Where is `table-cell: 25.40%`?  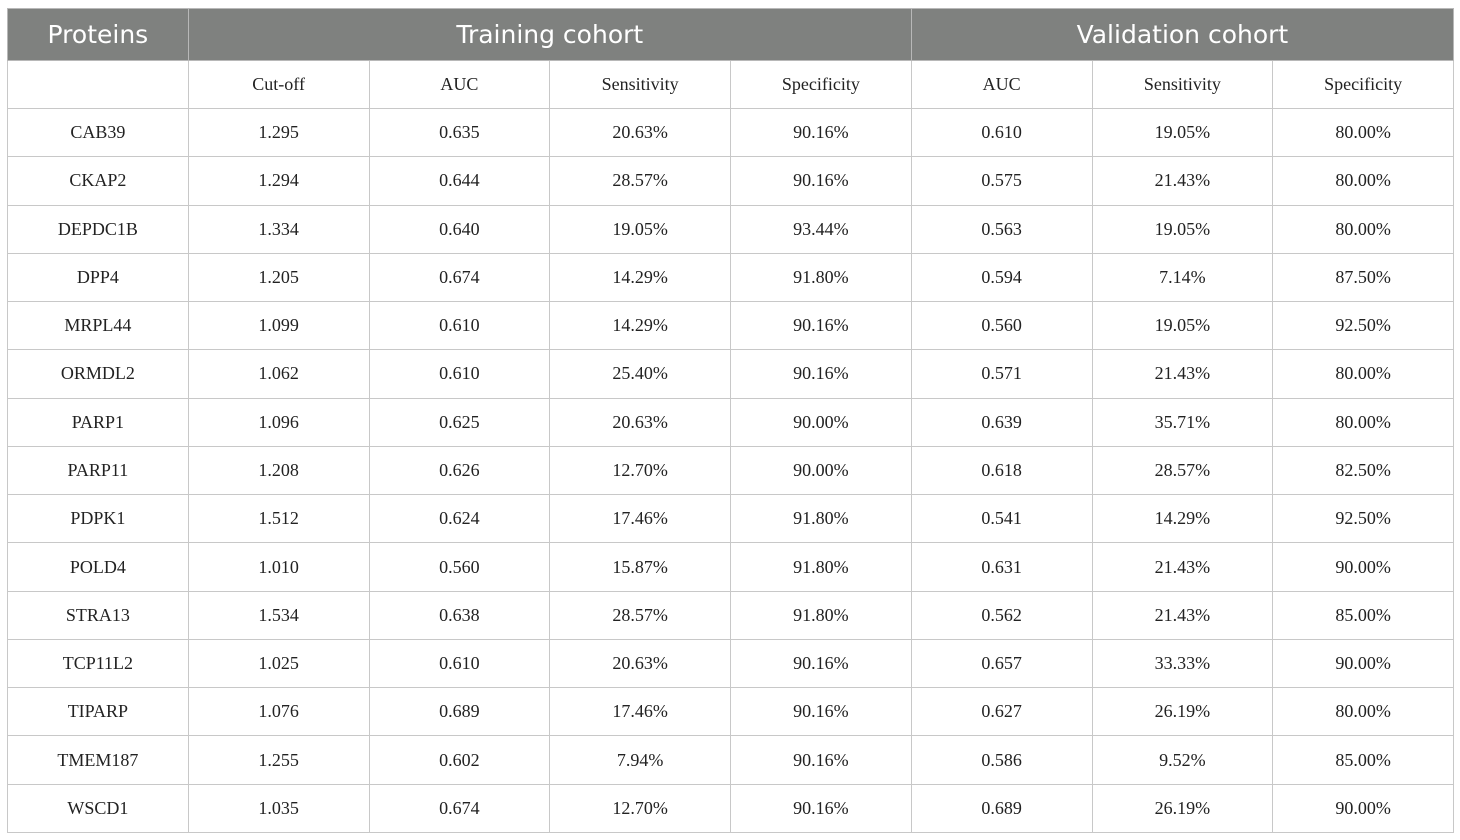
table-cell: 25.40% is located at coordinates (640, 374).